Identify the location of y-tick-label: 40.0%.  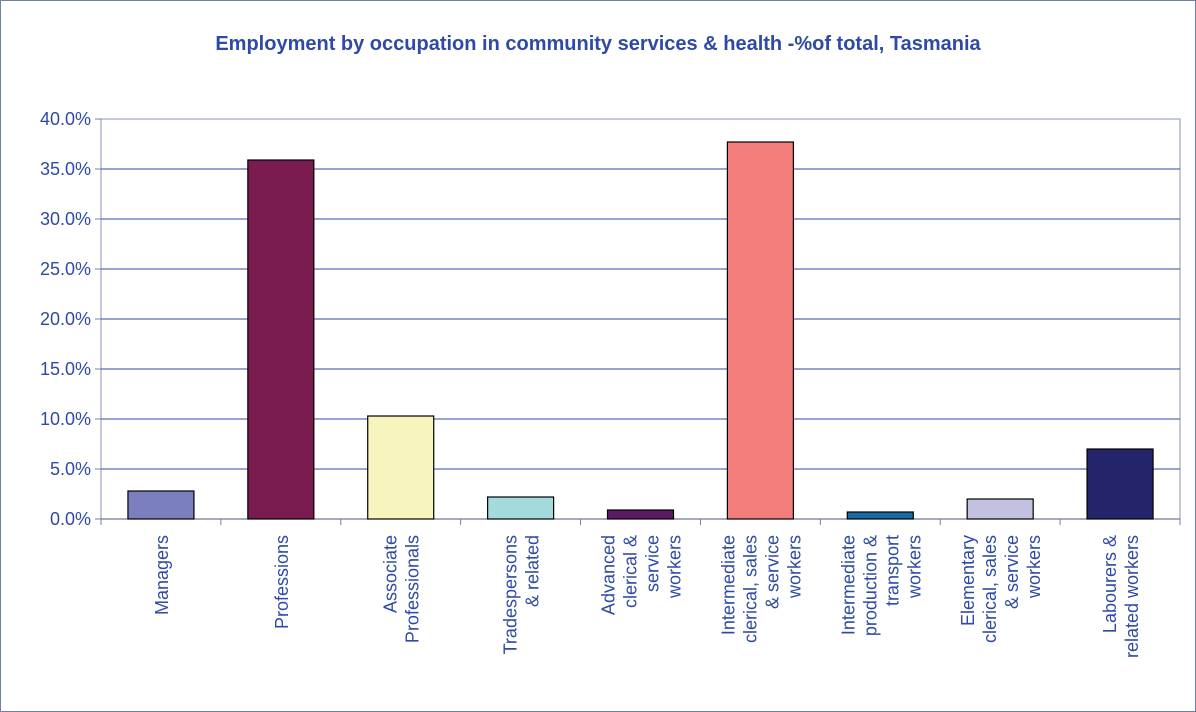
(65, 119).